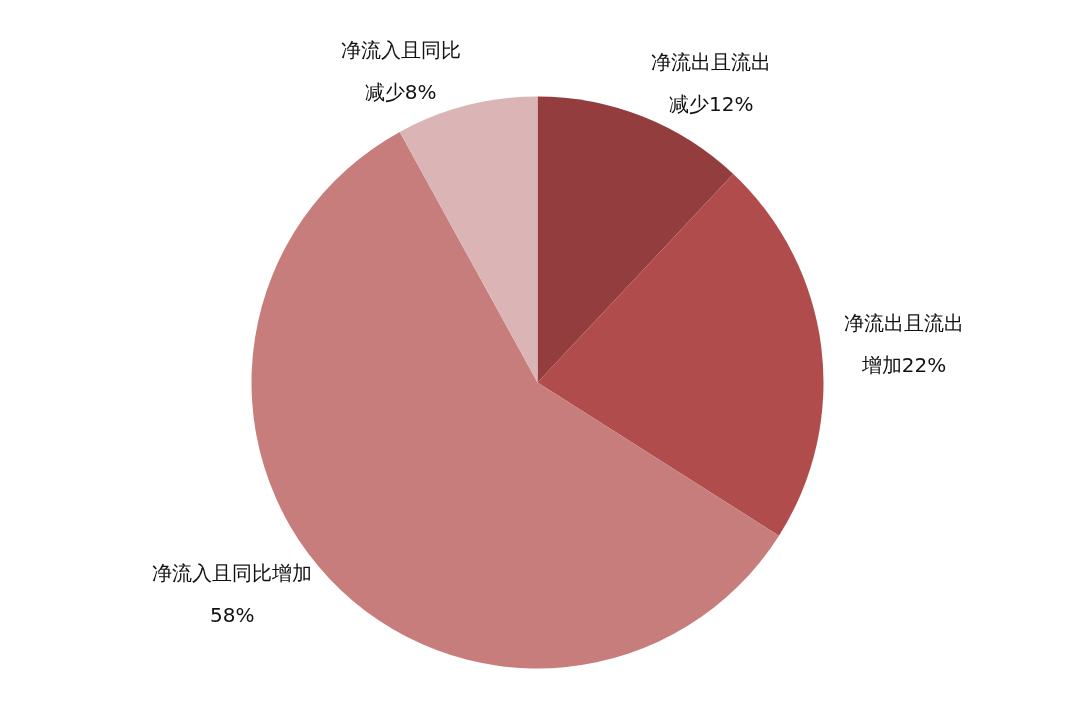  What do you see at coordinates (400, 70) in the screenshot?
I see `slice-label: 净流入且同比减少8%` at bounding box center [400, 70].